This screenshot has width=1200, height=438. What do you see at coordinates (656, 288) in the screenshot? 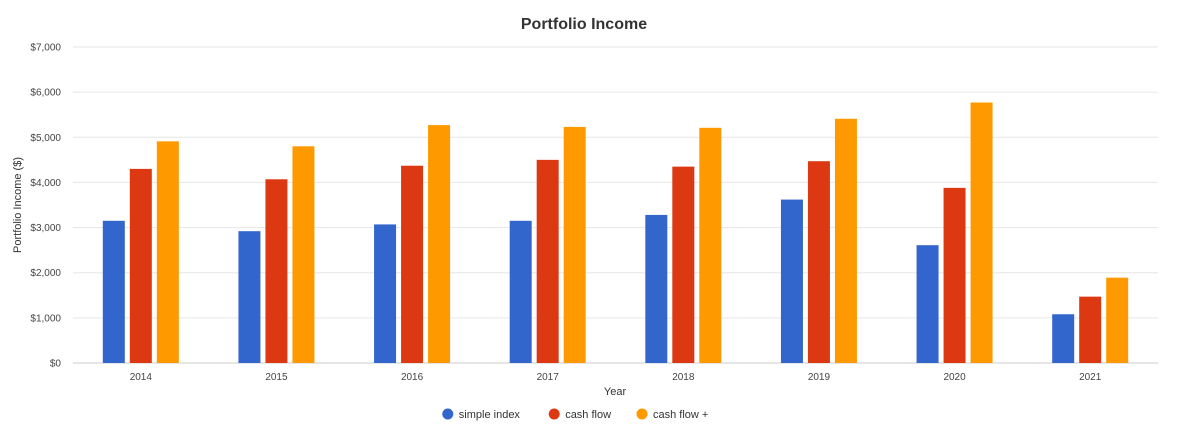
I see `bar-simple-index-2018` at bounding box center [656, 288].